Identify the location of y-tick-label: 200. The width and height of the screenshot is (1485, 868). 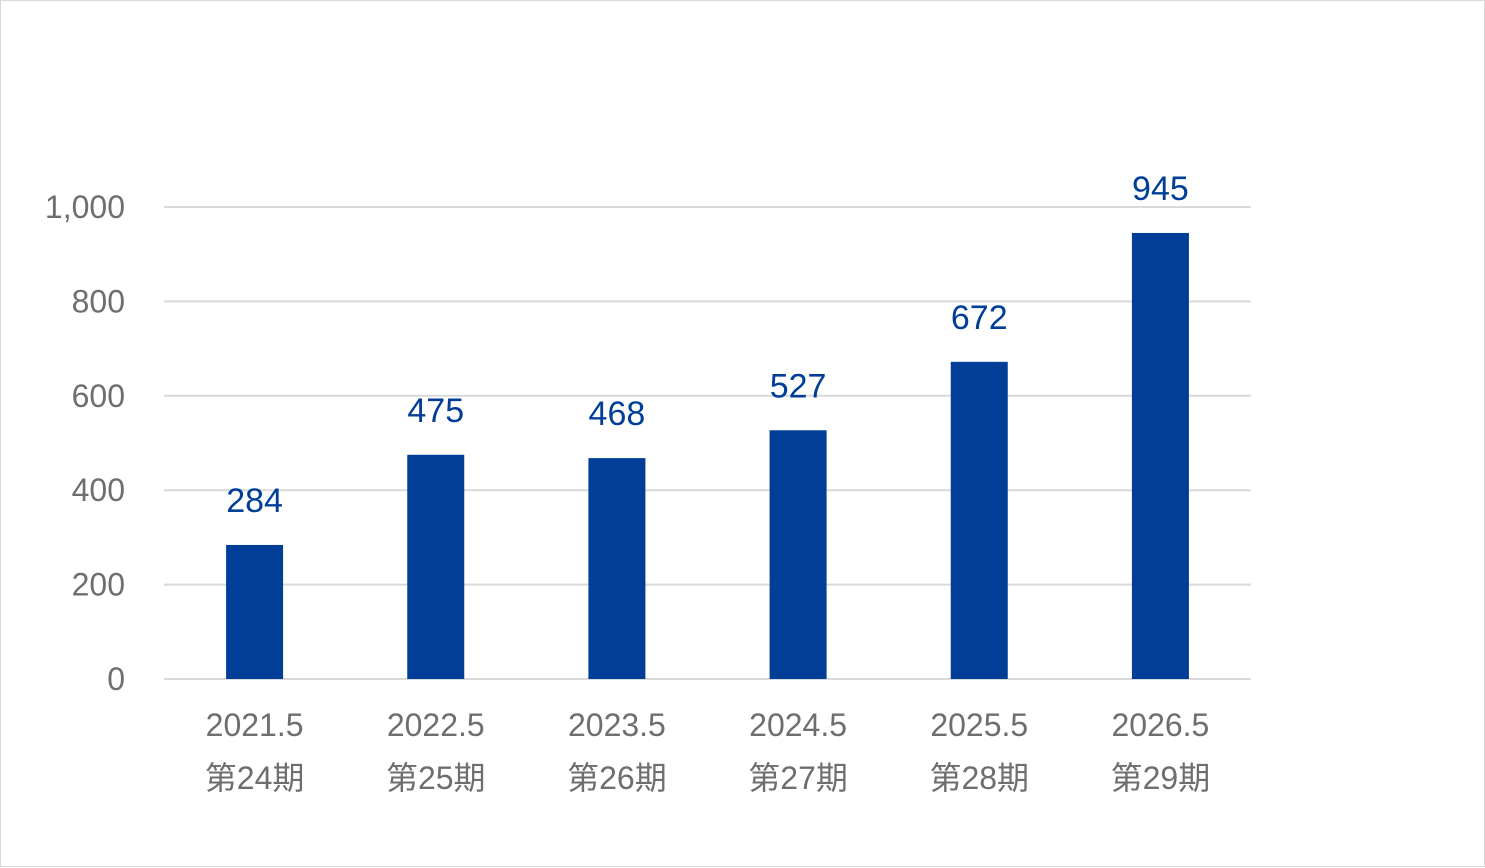
(98, 585).